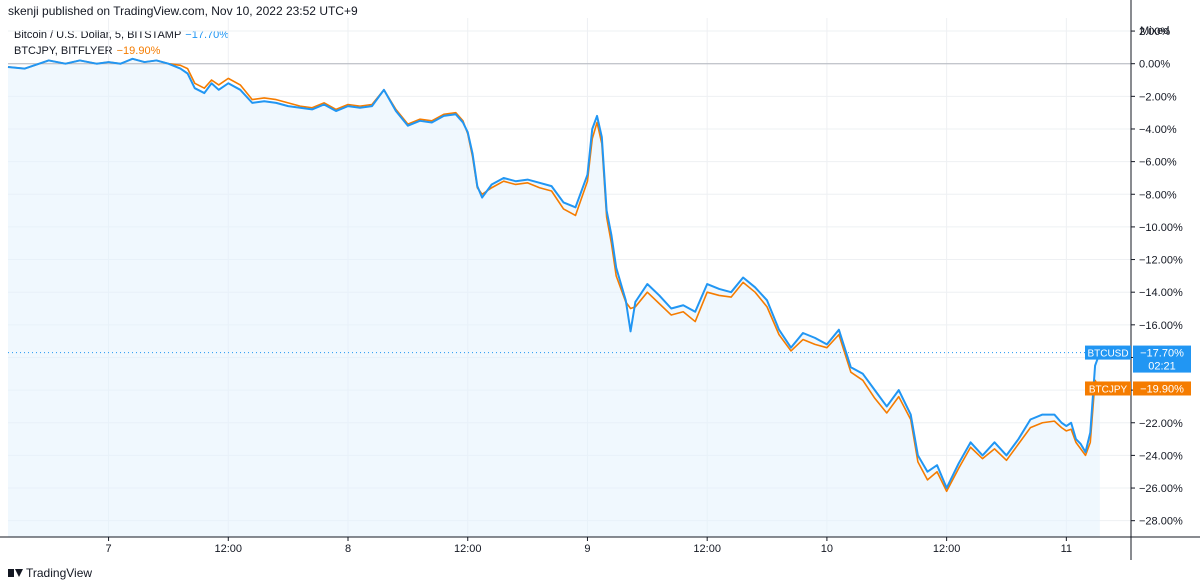 The width and height of the screenshot is (1200, 587). I want to click on x-tick-label: 8, so click(348, 549).